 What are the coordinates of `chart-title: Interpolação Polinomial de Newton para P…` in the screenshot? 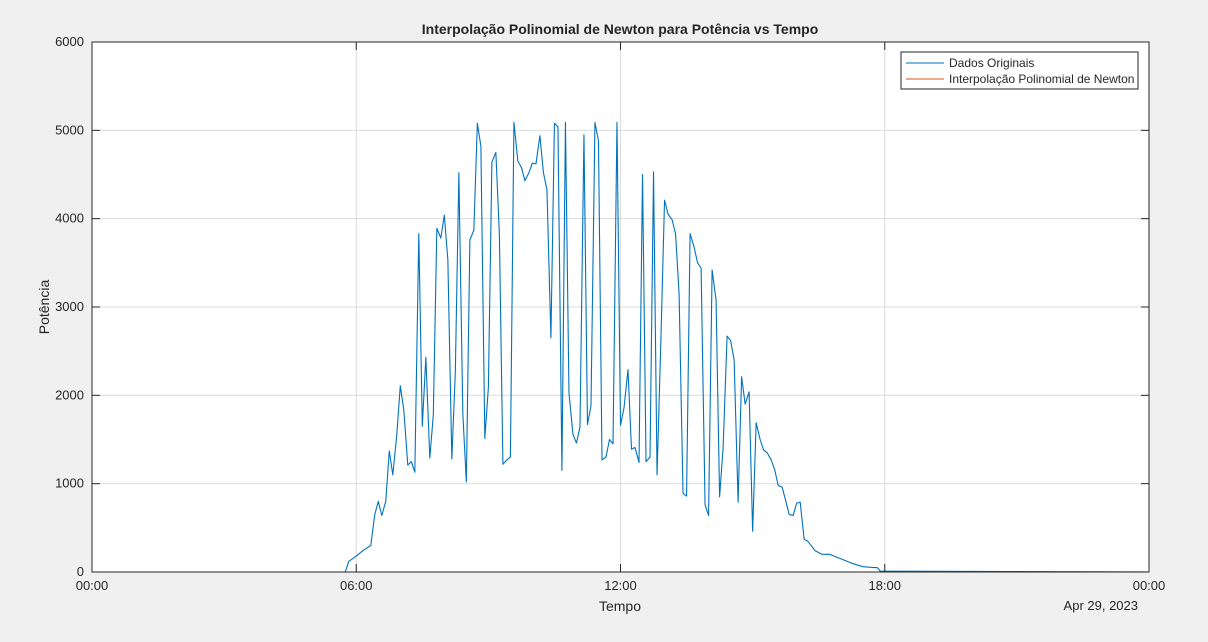 It's located at (620, 29).